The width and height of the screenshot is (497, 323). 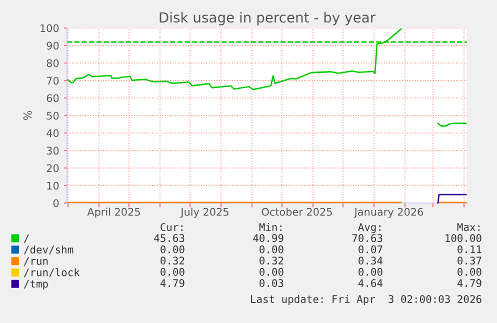 I want to click on text: 4.64, so click(x=370, y=283).